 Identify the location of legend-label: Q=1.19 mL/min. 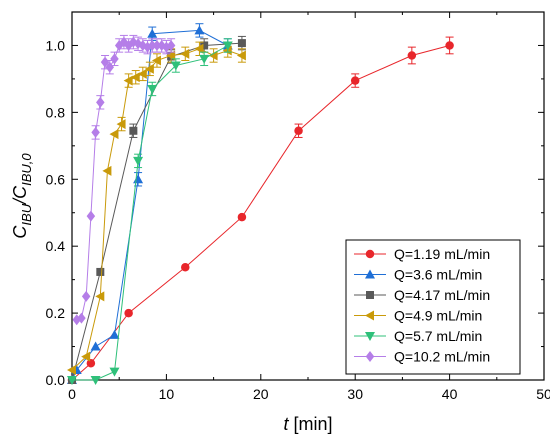
(442, 254).